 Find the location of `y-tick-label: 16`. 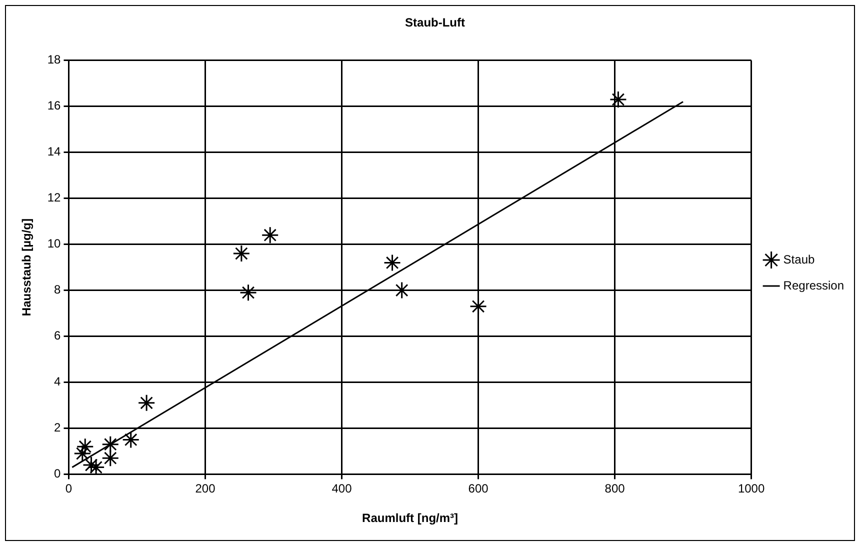

y-tick-label: 16 is located at coordinates (54, 105).